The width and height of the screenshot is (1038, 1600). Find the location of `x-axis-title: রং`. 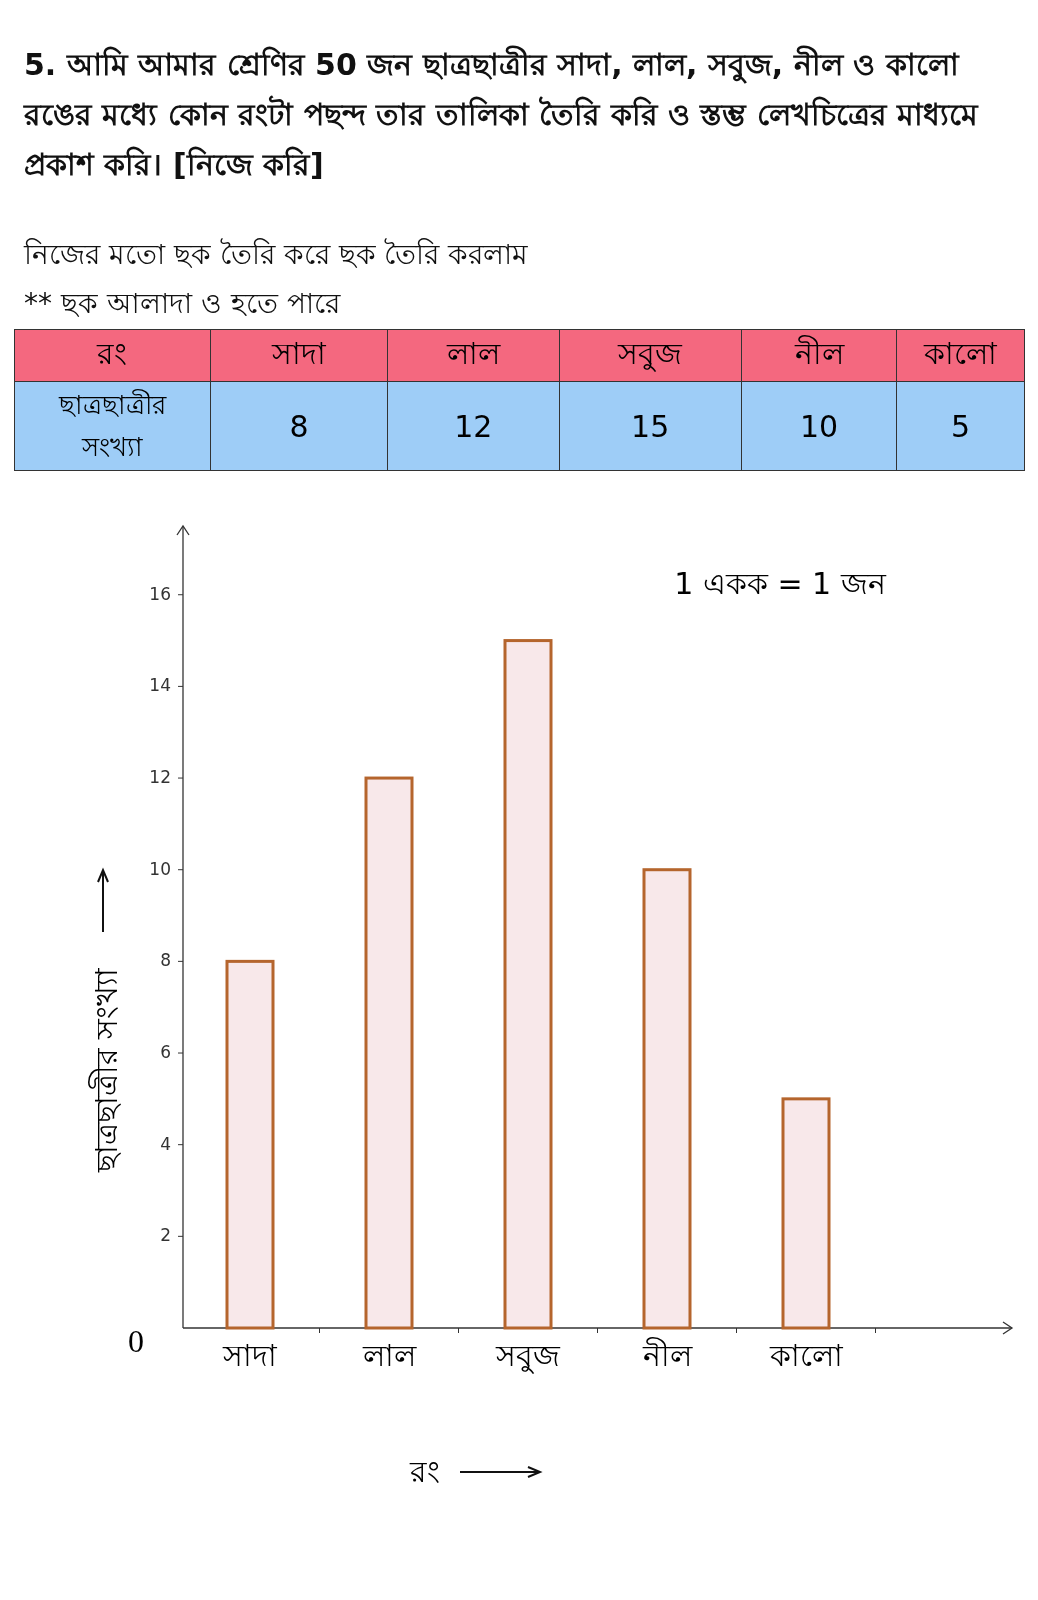

x-axis-title: রং is located at coordinates (424, 1471).